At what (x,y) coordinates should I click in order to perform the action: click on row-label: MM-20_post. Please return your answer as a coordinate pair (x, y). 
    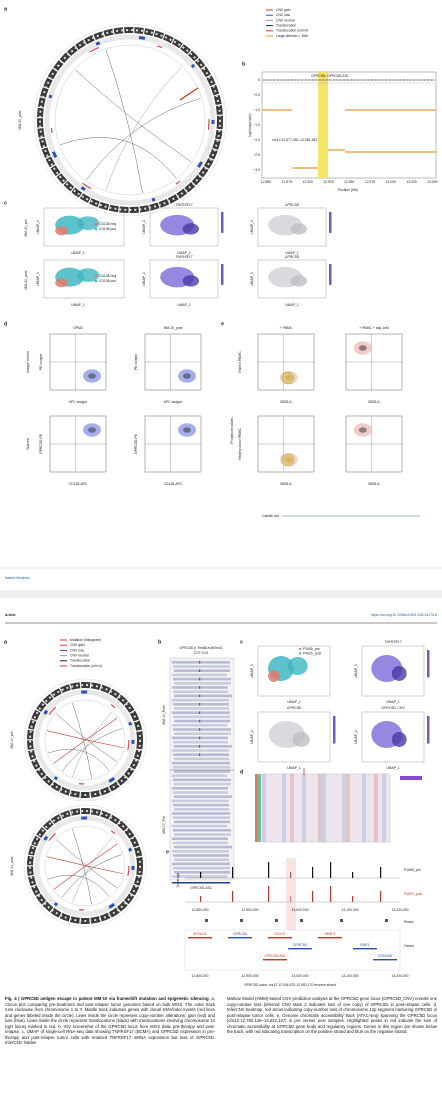
    Looking at the image, I should click on (26, 280).